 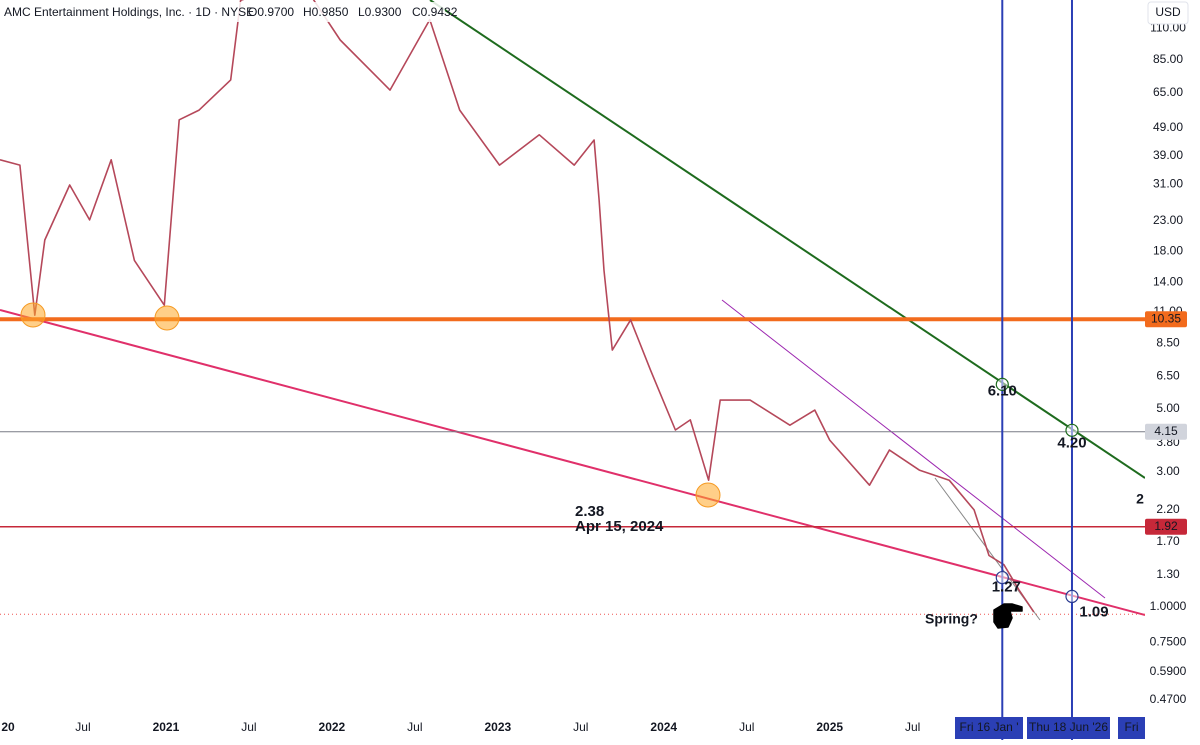 I want to click on price-label: 4.15, so click(x=1166, y=431).